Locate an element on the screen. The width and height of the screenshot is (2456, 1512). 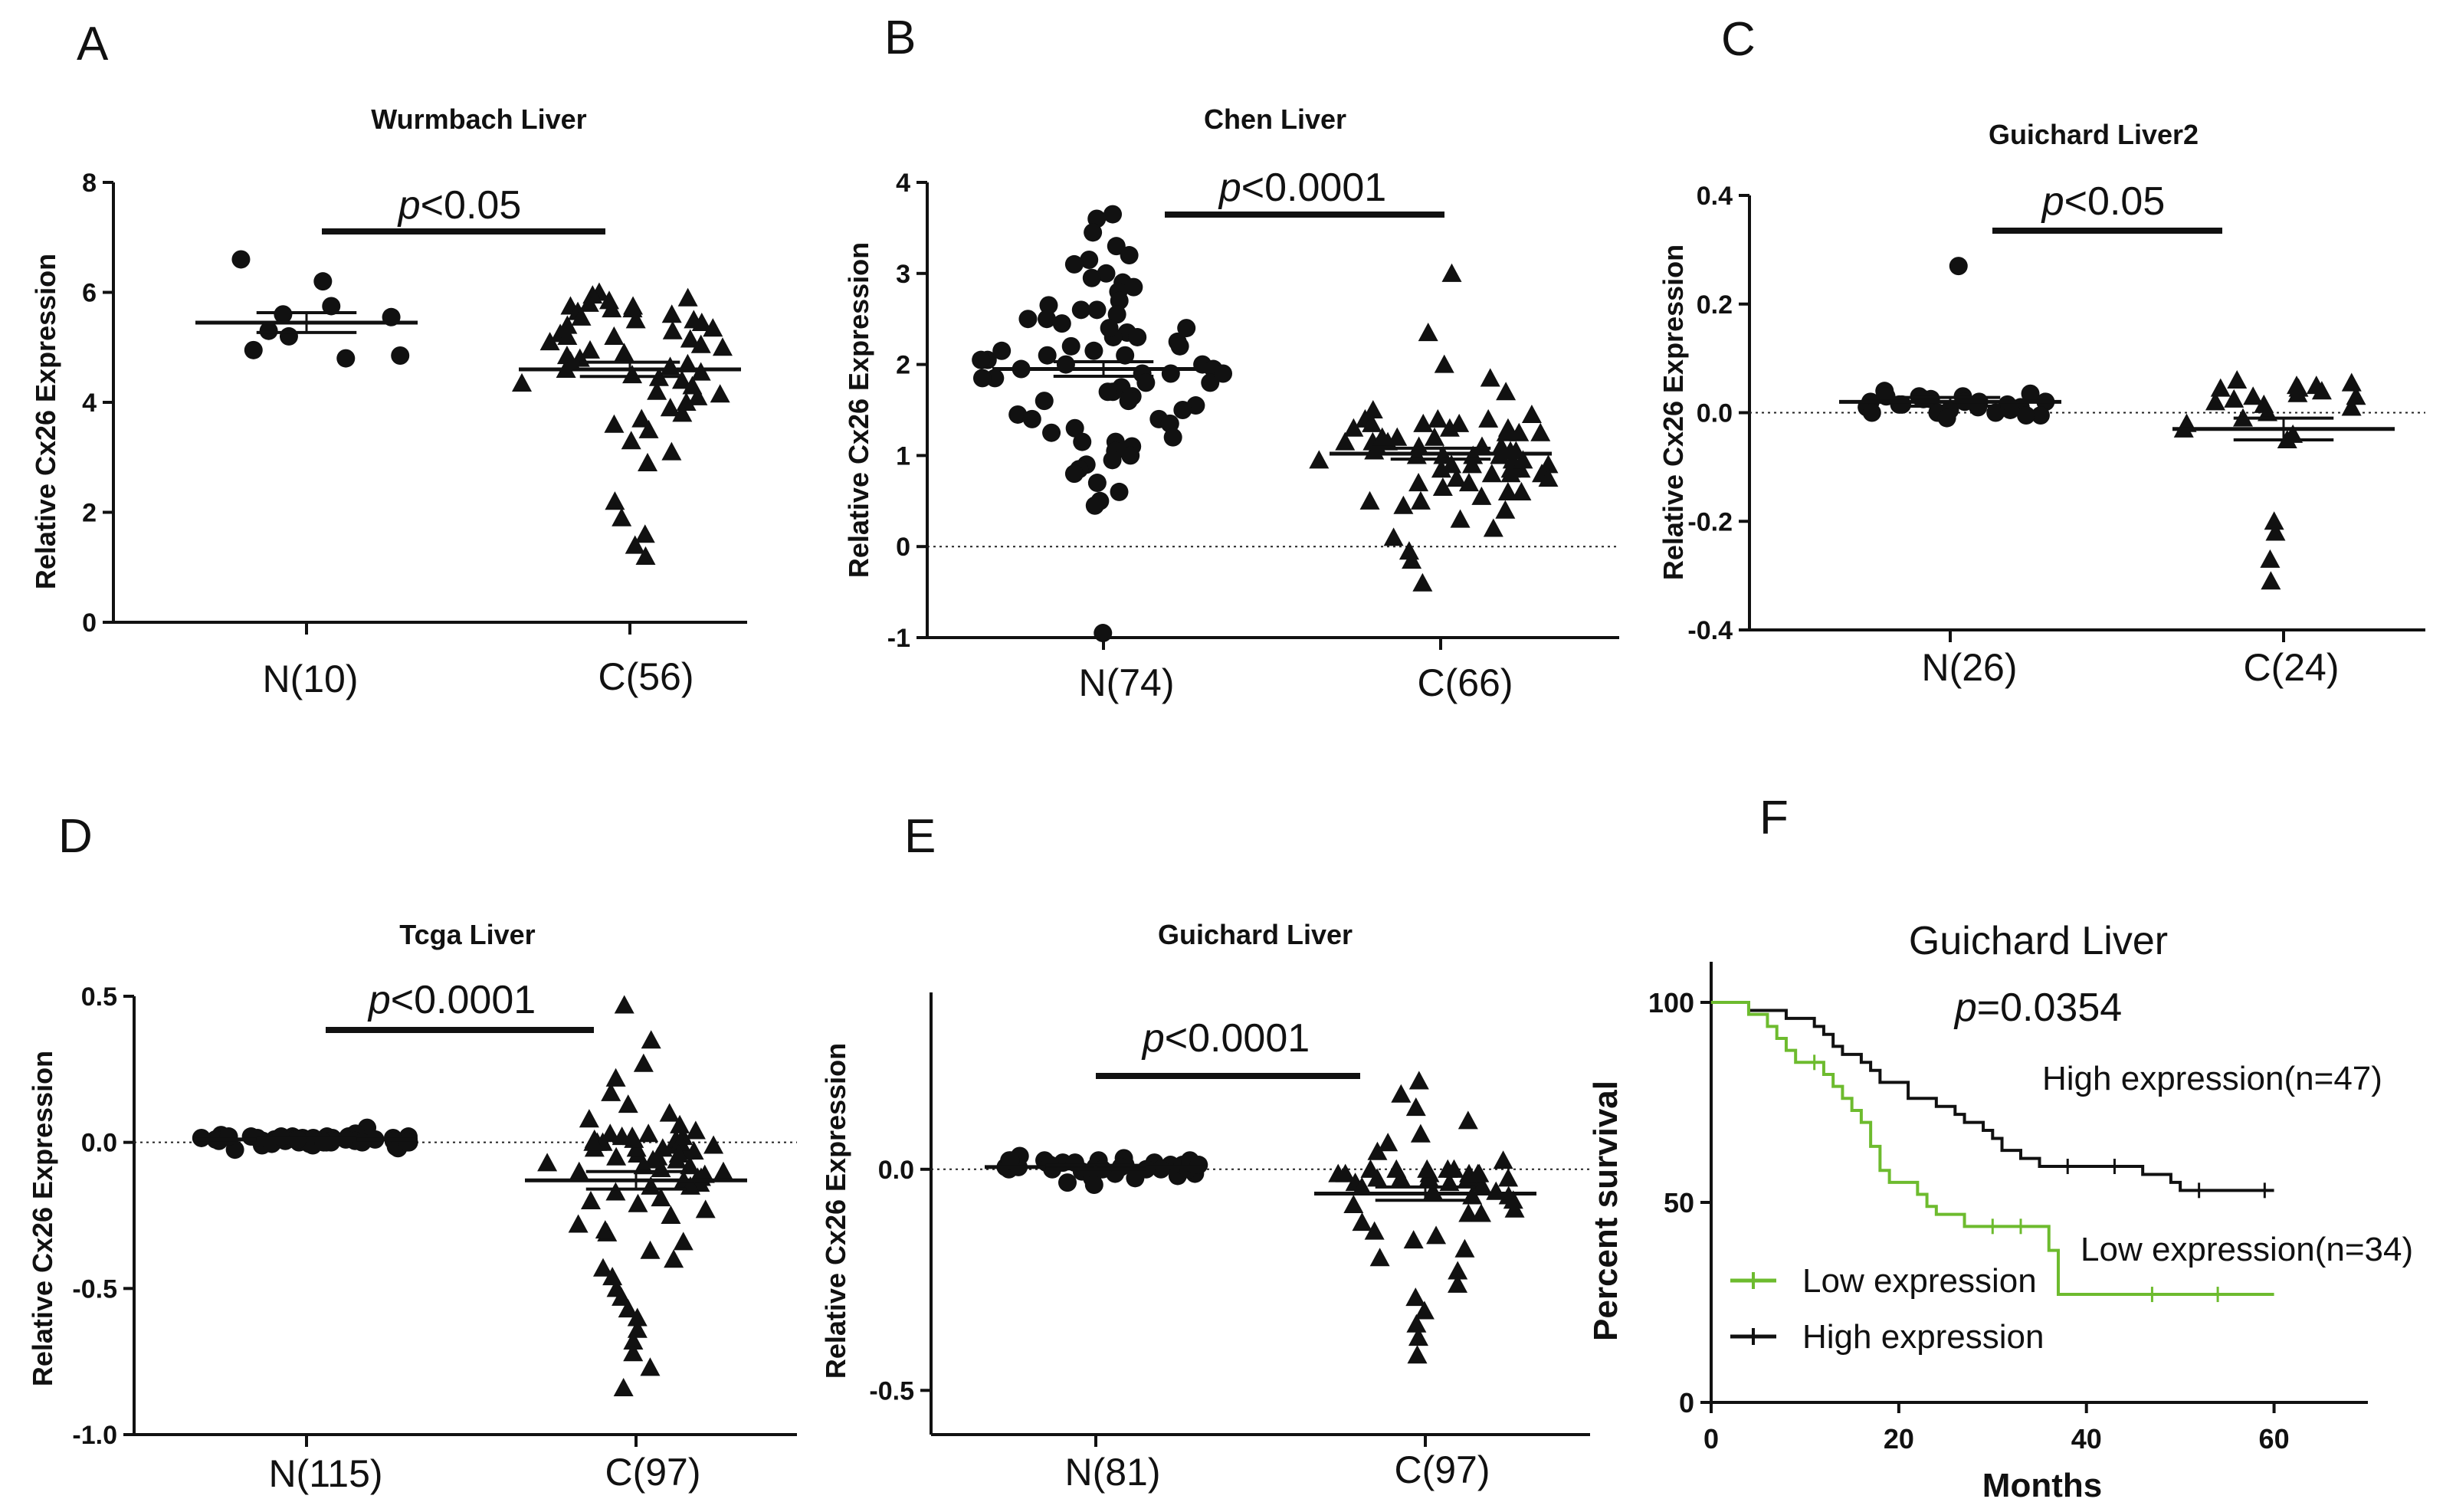
plot-area: -0.5 0.0 is located at coordinates (1229, 1219).